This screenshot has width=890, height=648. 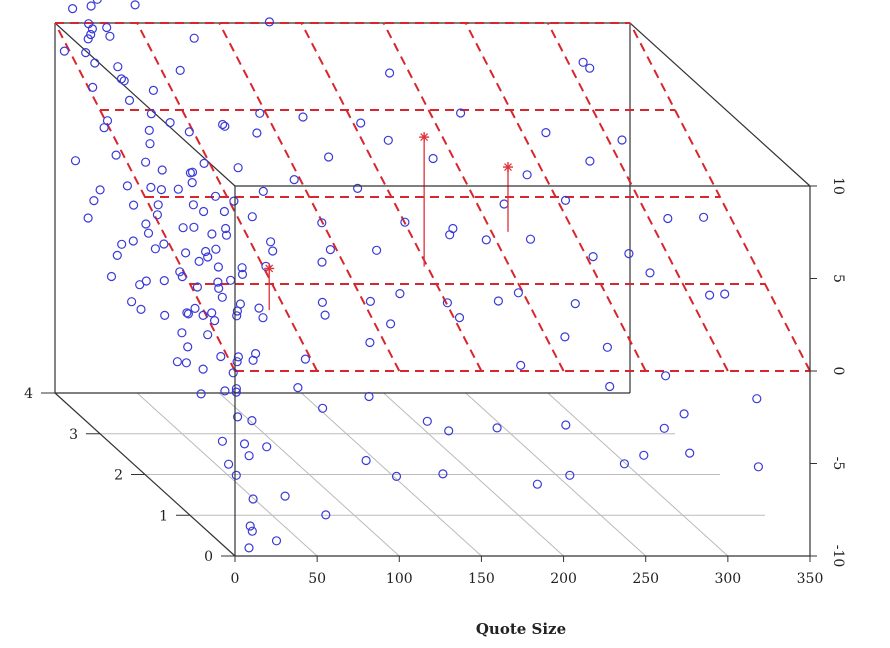 I want to click on z-tick-label: 10, so click(x=838, y=186).